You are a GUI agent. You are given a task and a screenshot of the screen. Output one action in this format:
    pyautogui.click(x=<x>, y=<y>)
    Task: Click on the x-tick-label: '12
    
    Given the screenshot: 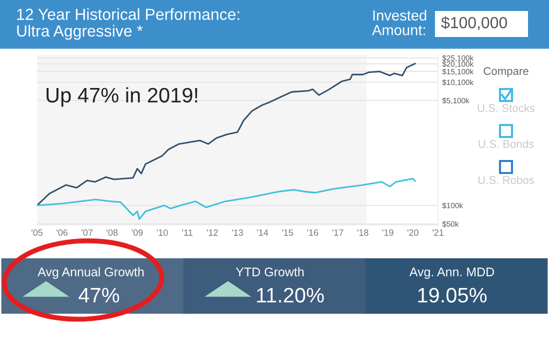 What is the action you would take?
    pyautogui.click(x=212, y=232)
    